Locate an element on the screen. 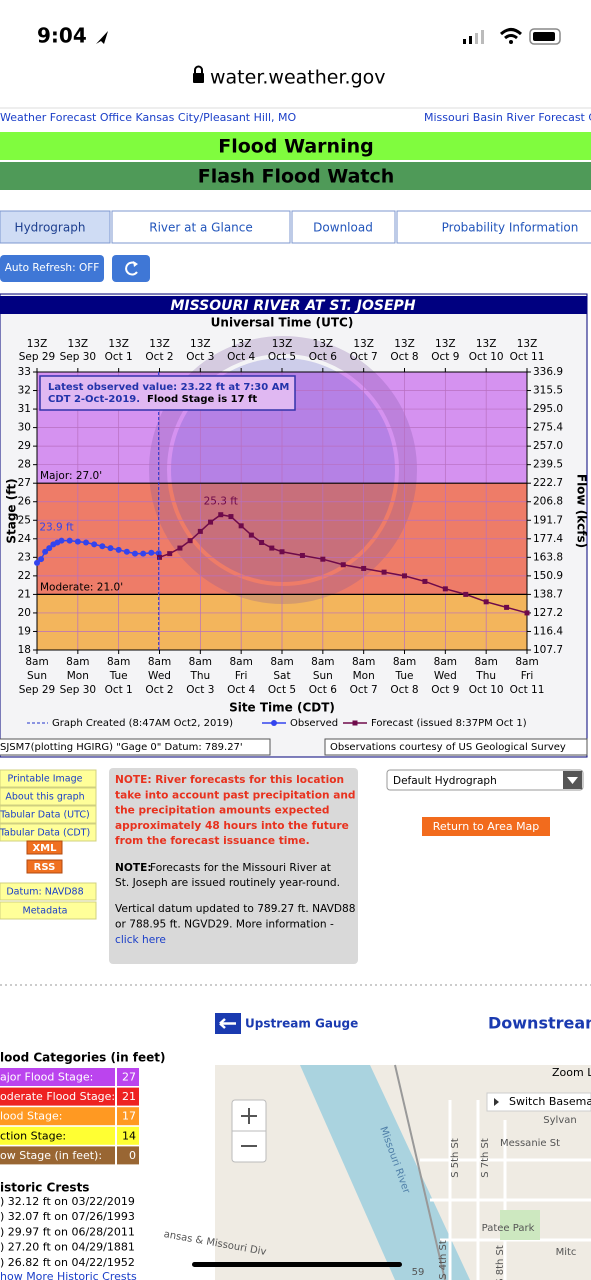 Image resolution: width=591 pixels, height=1280 pixels. y2-axis-title: Flow (kcfs) is located at coordinates (582, 511).